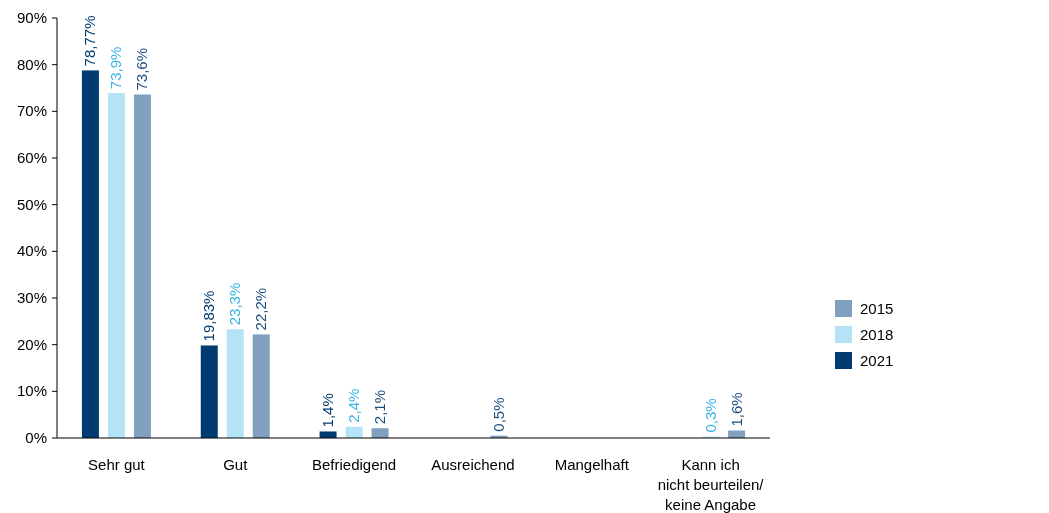  I want to click on y-tick-label: 30%, so click(31, 297).